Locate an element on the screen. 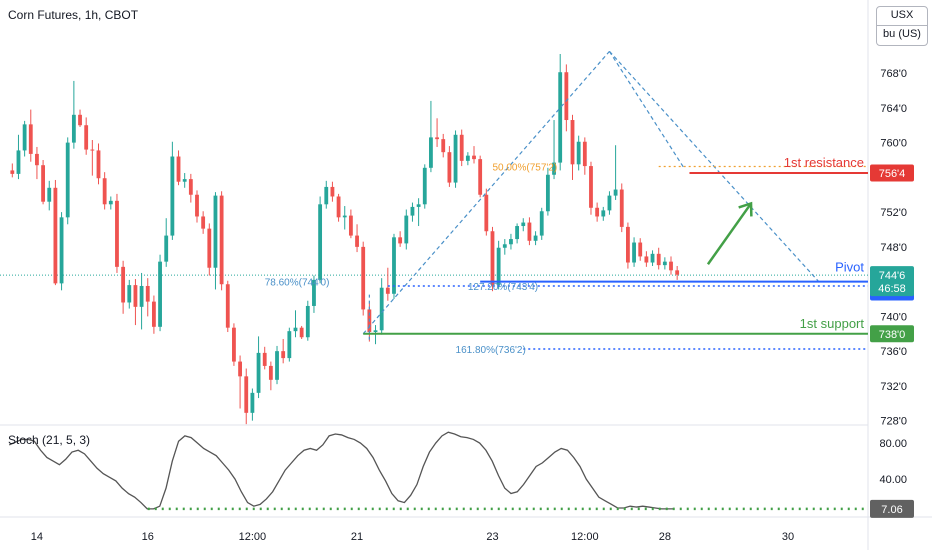  last-price-tag: 744'6 is located at coordinates (892, 276).